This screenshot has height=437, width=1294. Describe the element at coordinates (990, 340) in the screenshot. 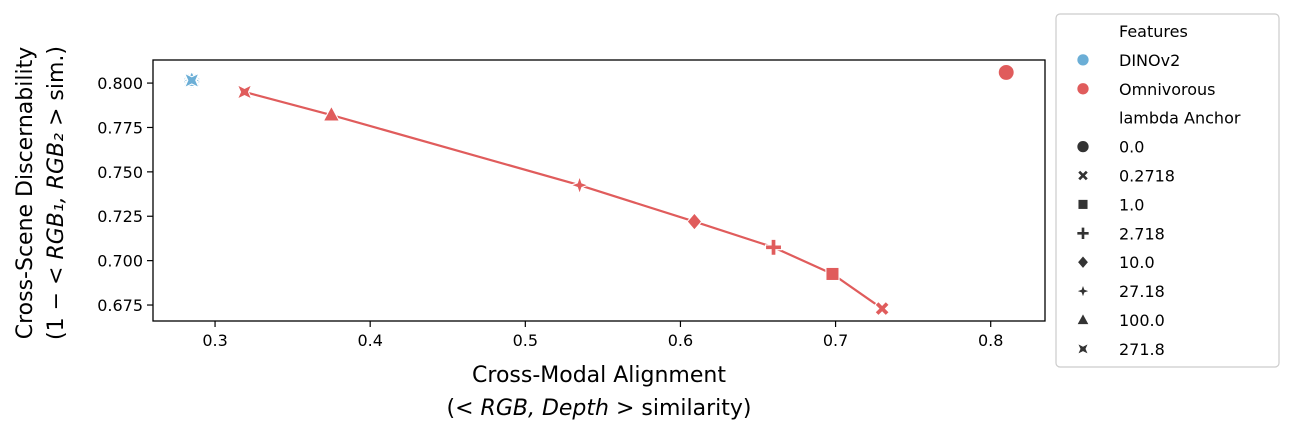

I see `x-tick-label: 0.8` at that location.